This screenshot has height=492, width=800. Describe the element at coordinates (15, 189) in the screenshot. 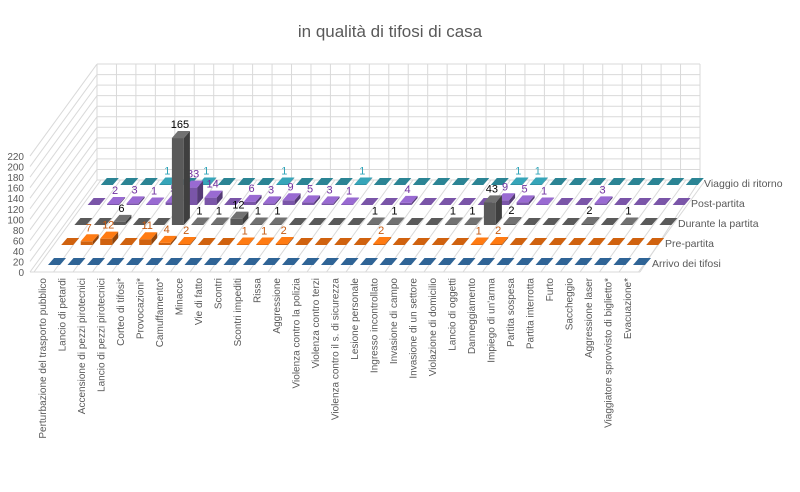

I see `y-tick-label: 160` at that location.